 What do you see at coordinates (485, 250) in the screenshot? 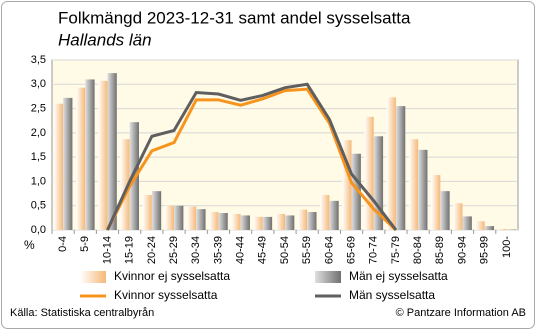
I see `x-tick-label: 95-99` at bounding box center [485, 250].